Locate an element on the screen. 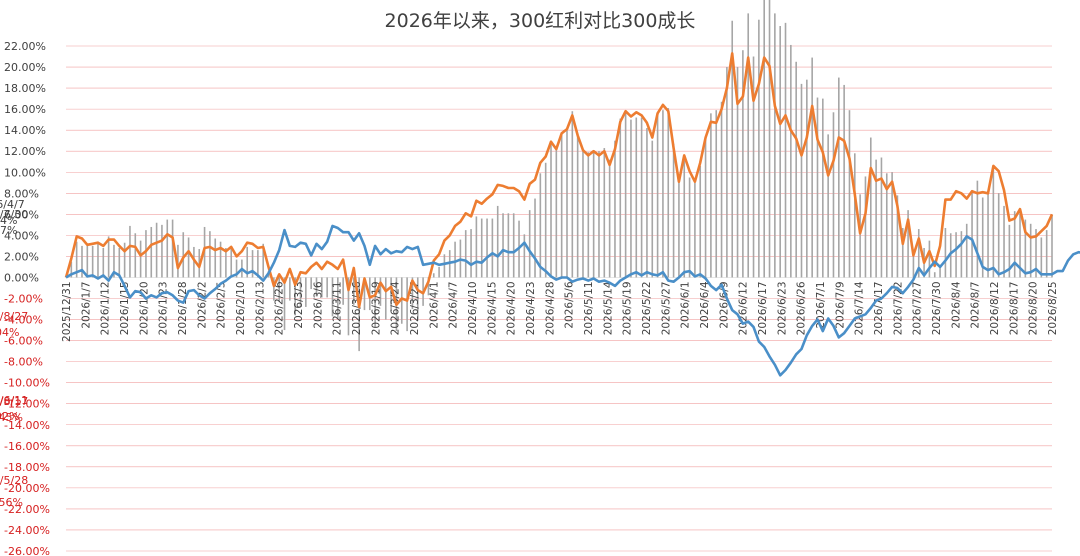  x-tick-label: 2026/1/20 is located at coordinates (144, 308).